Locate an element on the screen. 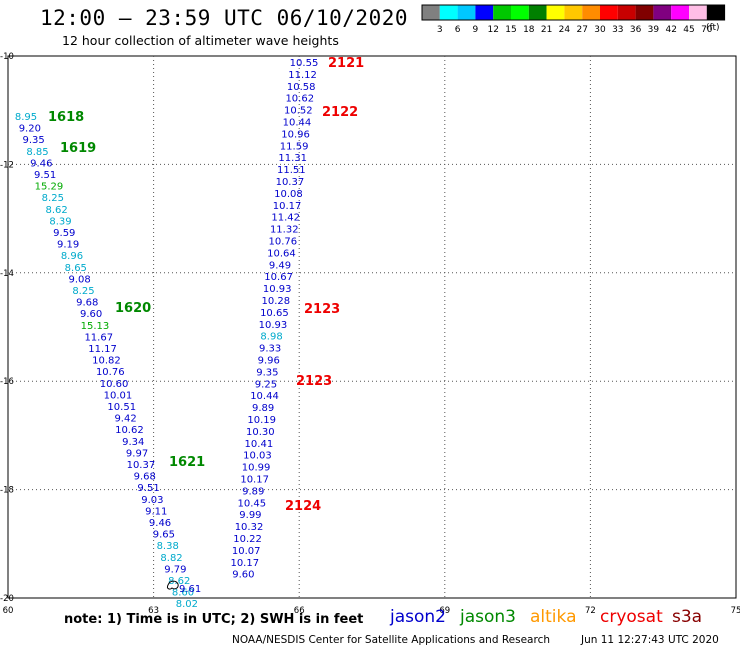 This screenshot has height=650, width=740. wave-height-value: 10.82 is located at coordinates (106, 361).